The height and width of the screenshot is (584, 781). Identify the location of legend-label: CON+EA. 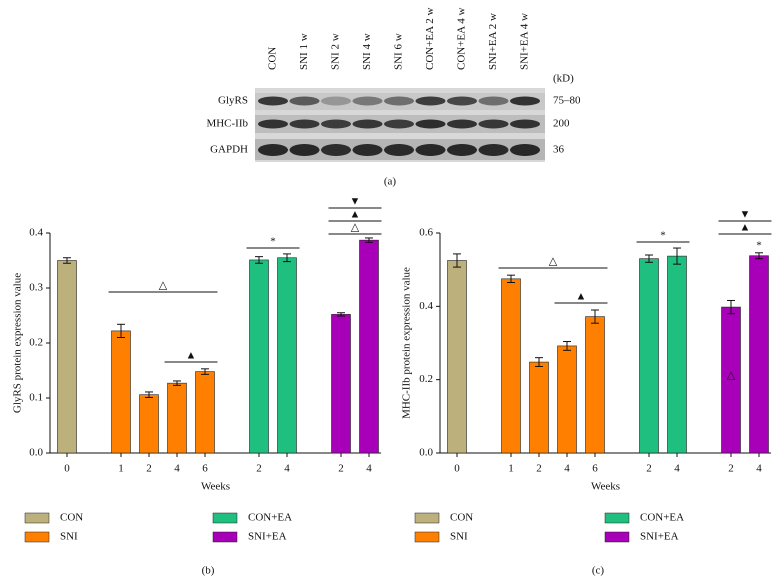
(270, 518).